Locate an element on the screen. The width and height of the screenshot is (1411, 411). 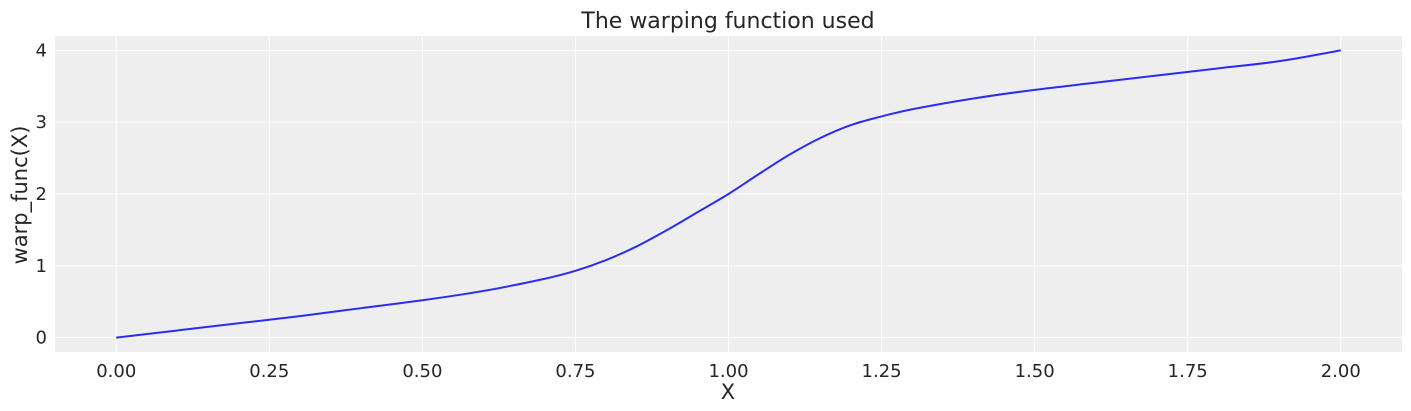
y-tick-label: 2 is located at coordinates (41, 194).